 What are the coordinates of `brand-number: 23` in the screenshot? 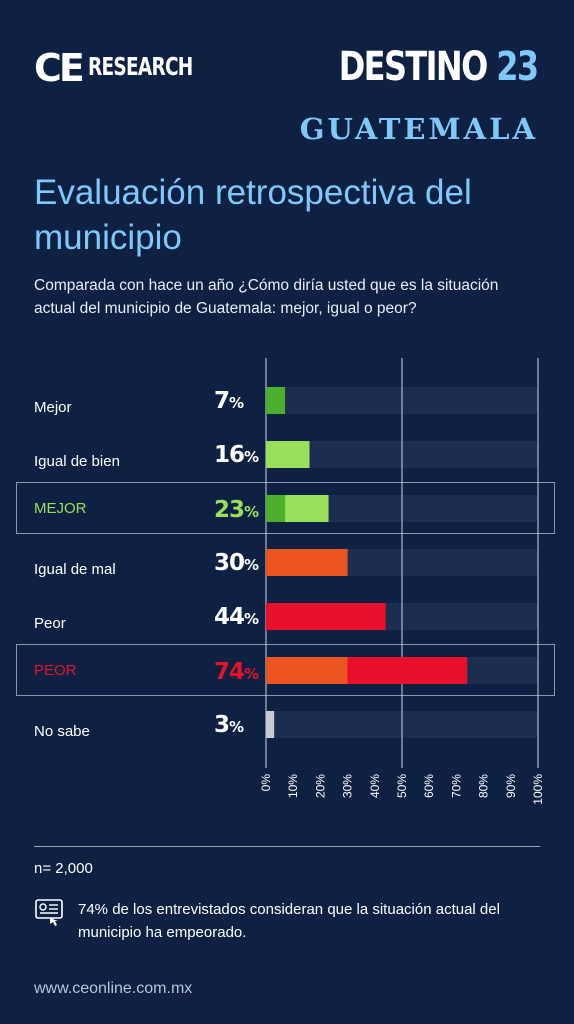 It's located at (518, 67).